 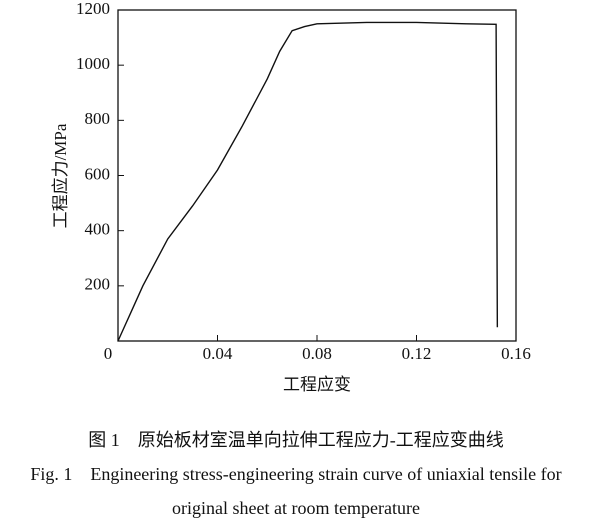 What do you see at coordinates (317, 384) in the screenshot?
I see `x-axis-label: 工程应变` at bounding box center [317, 384].